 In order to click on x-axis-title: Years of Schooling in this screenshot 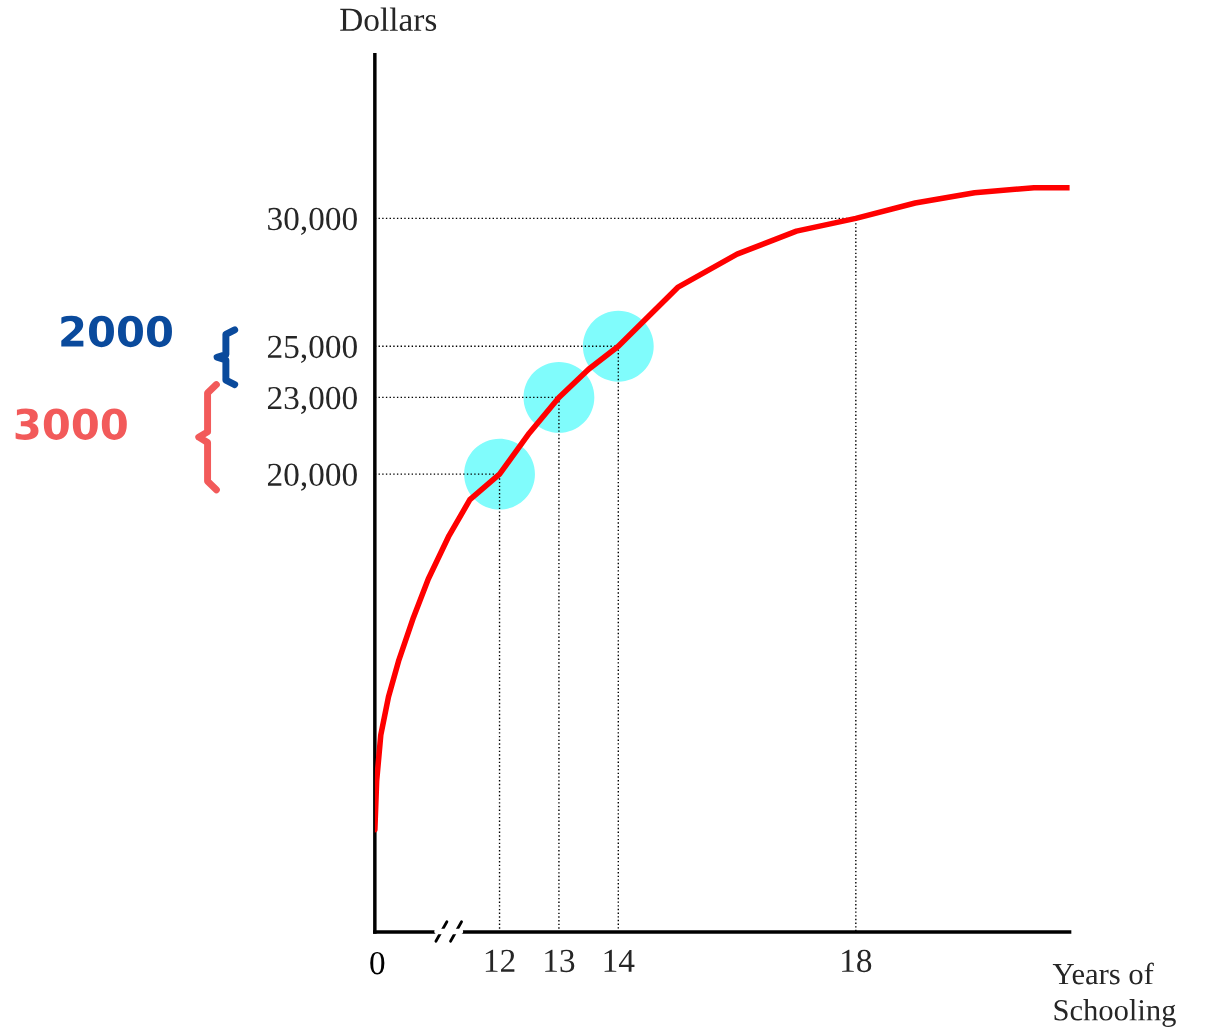, I will do `click(1114, 994)`.